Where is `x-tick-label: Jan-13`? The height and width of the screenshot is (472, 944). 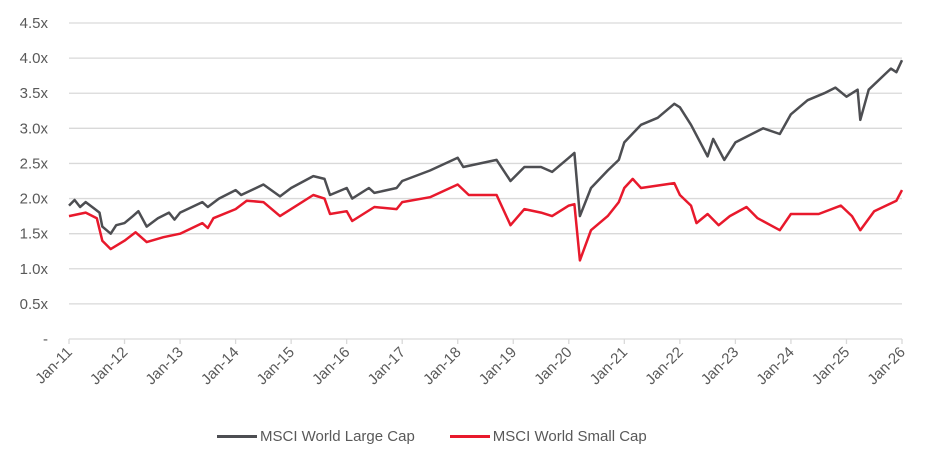 x-tick-label: Jan-13 is located at coordinates (164, 366).